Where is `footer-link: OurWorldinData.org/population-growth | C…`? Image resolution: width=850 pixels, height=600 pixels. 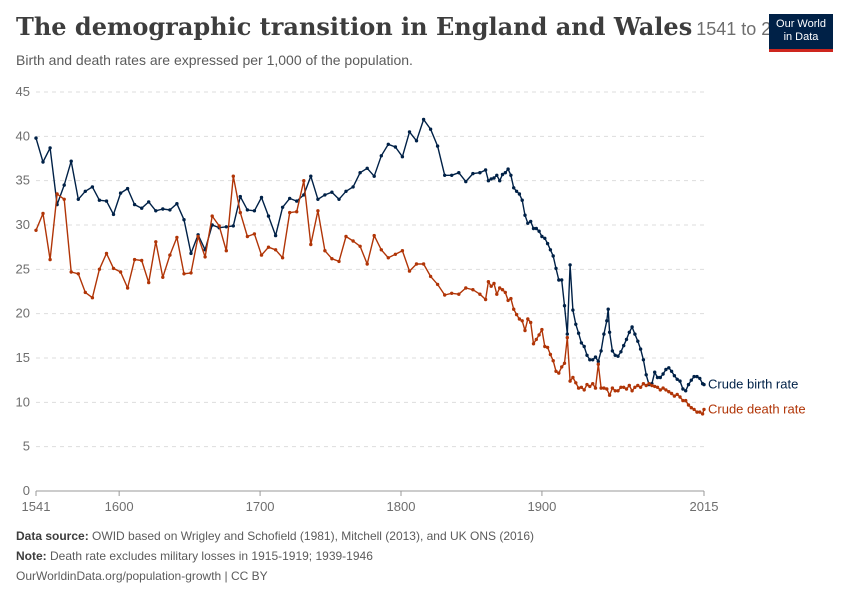 footer-link: OurWorldinData.org/population-growth | C… is located at coordinates (142, 576).